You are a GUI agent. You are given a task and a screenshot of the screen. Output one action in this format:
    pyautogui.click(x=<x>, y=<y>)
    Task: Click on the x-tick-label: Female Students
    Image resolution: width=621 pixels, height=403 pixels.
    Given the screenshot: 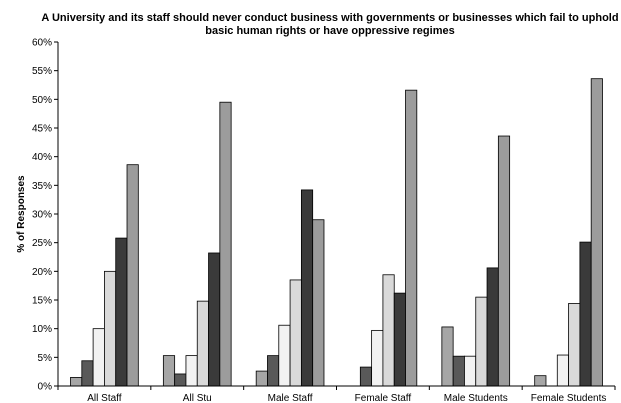 What is the action you would take?
    pyautogui.click(x=569, y=398)
    